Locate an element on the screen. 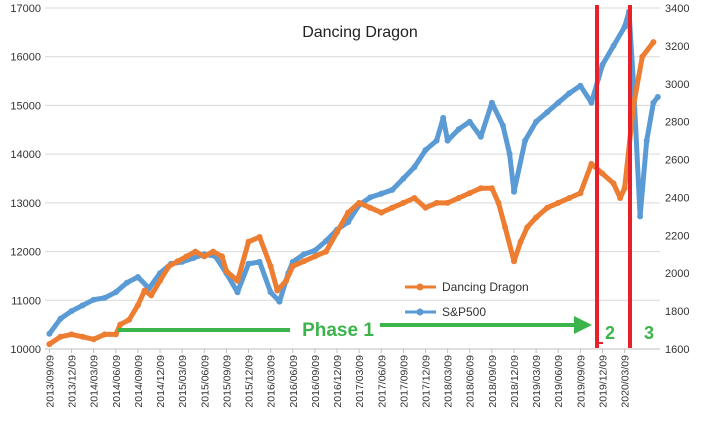 The image size is (715, 442). chart-title: Dancing Dragon is located at coordinates (360, 32).